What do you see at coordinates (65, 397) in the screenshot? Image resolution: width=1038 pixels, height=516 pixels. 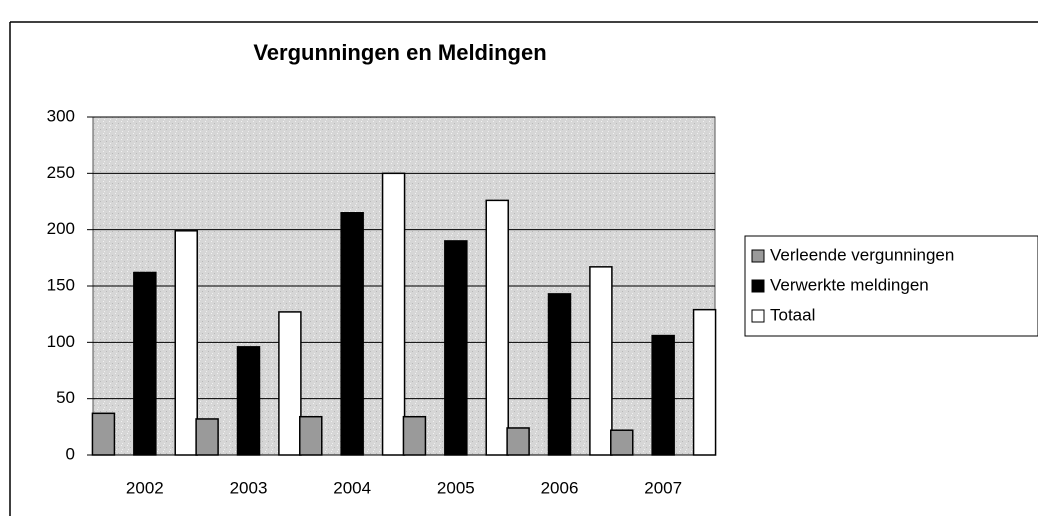 I see `y-tick-label: 50` at bounding box center [65, 397].